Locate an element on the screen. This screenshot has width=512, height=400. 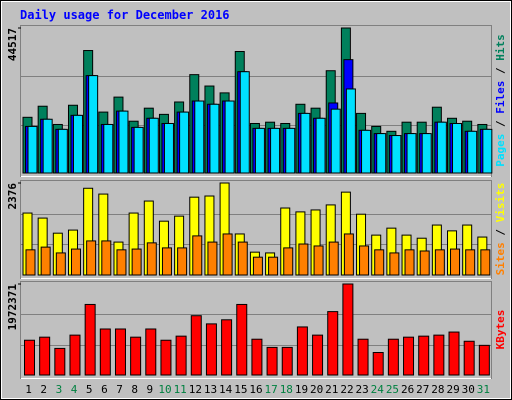
x-tick-label: 15 is located at coordinates (240, 389).